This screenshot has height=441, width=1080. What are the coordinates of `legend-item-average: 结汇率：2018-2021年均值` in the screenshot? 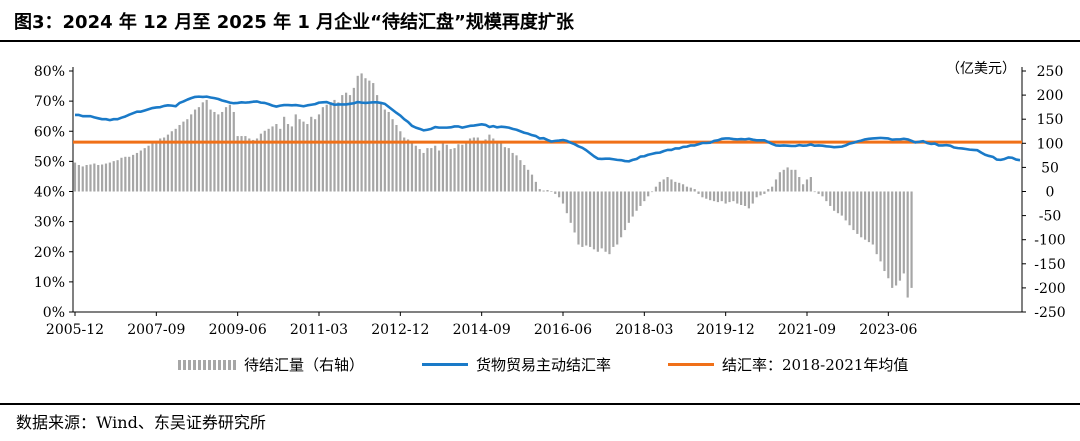 It's located at (788, 364).